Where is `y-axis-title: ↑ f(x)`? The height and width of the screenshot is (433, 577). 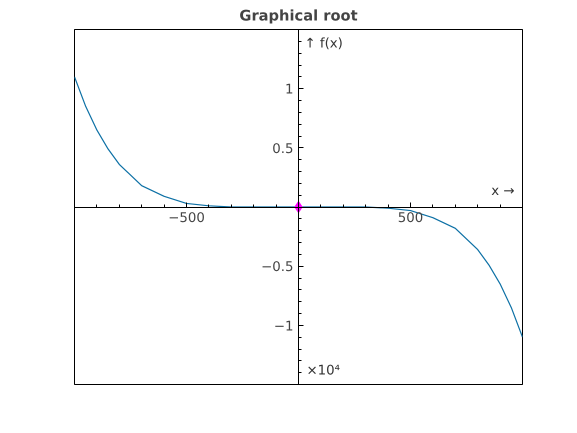 y-axis-title: ↑ f(x) is located at coordinates (323, 44).